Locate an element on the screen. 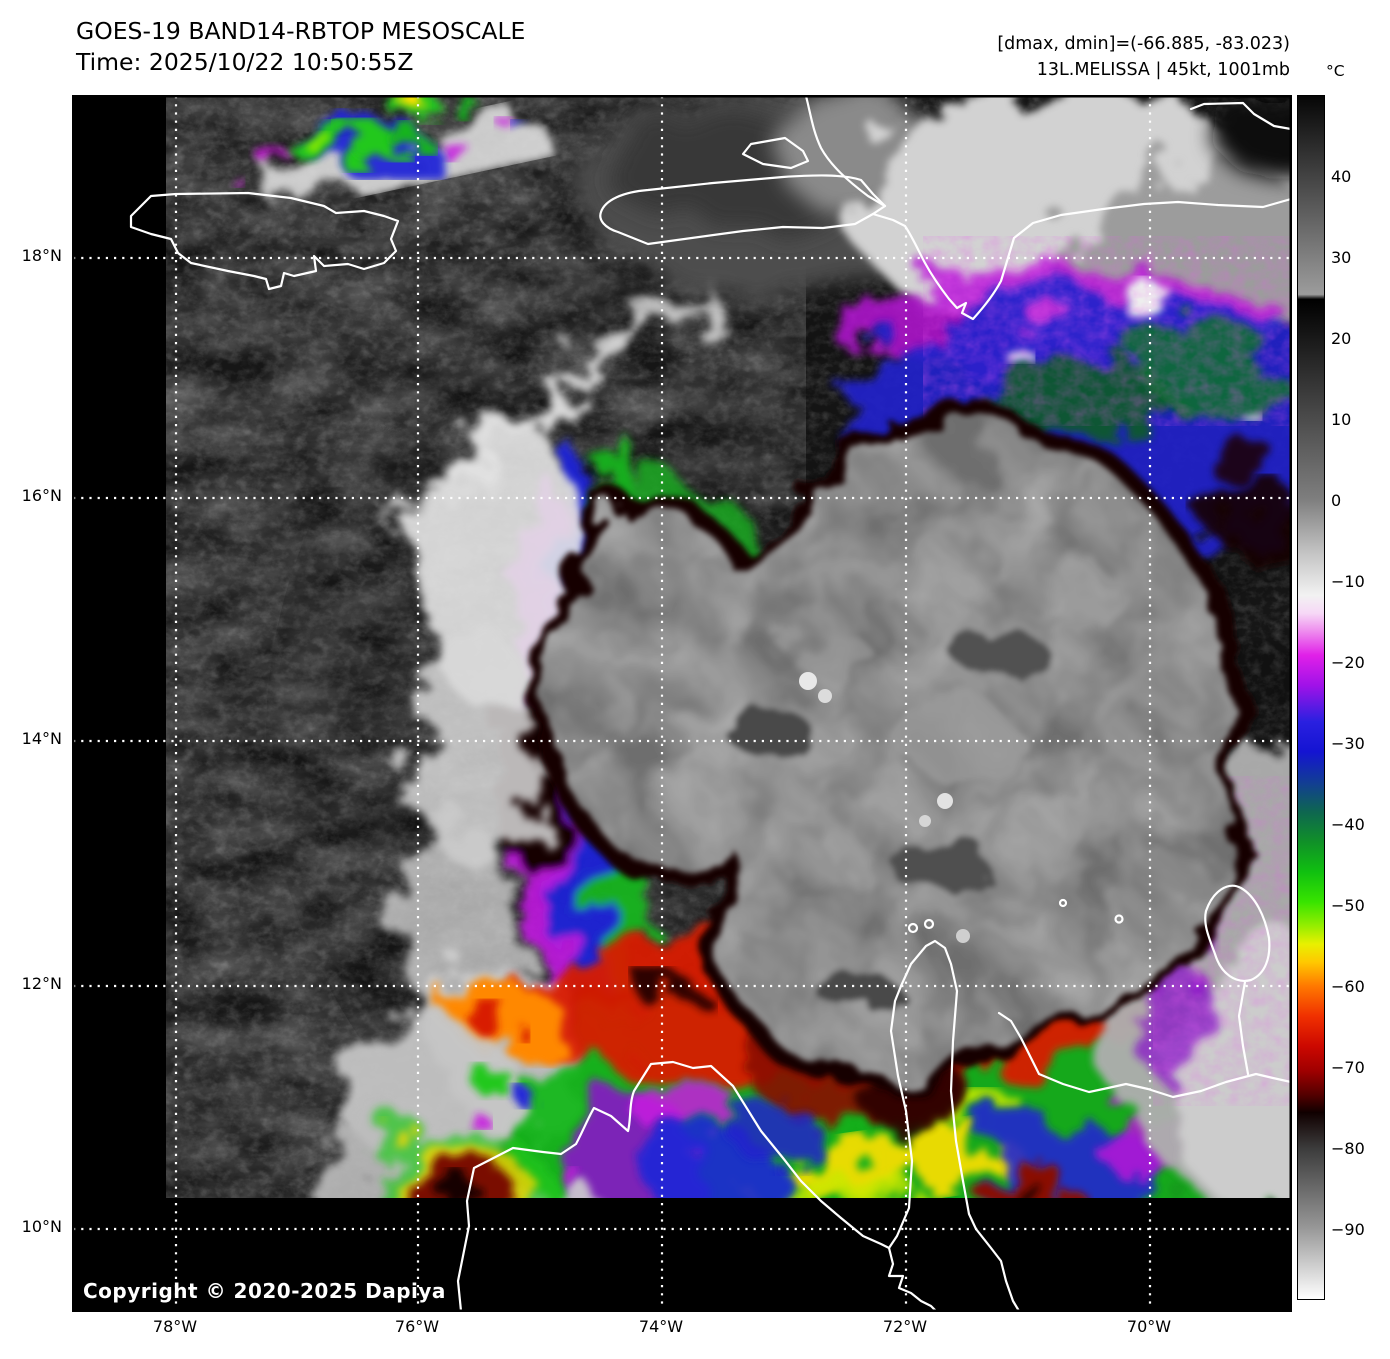  lat-tick-label: 12°N is located at coordinates (41, 983).